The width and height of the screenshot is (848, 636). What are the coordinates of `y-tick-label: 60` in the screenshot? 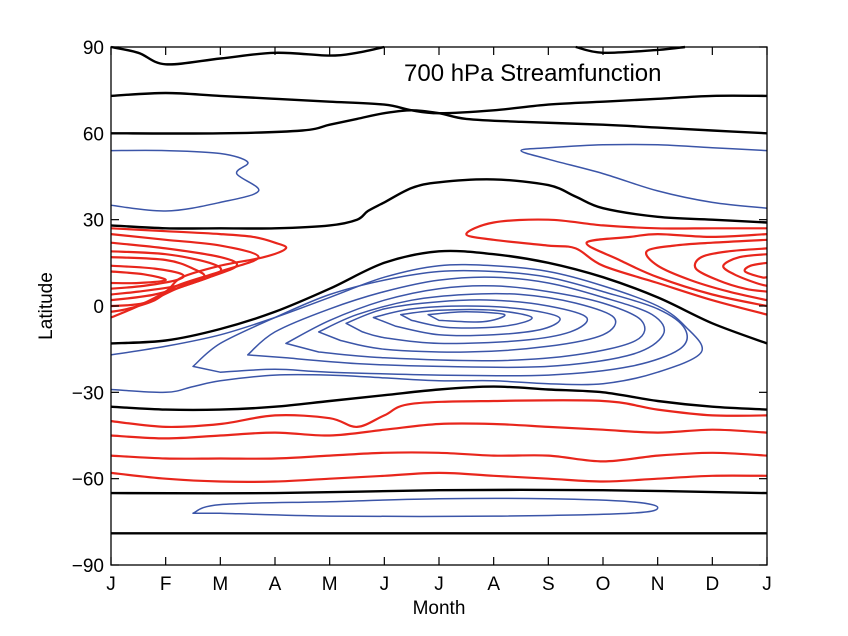 It's located at (93, 134).